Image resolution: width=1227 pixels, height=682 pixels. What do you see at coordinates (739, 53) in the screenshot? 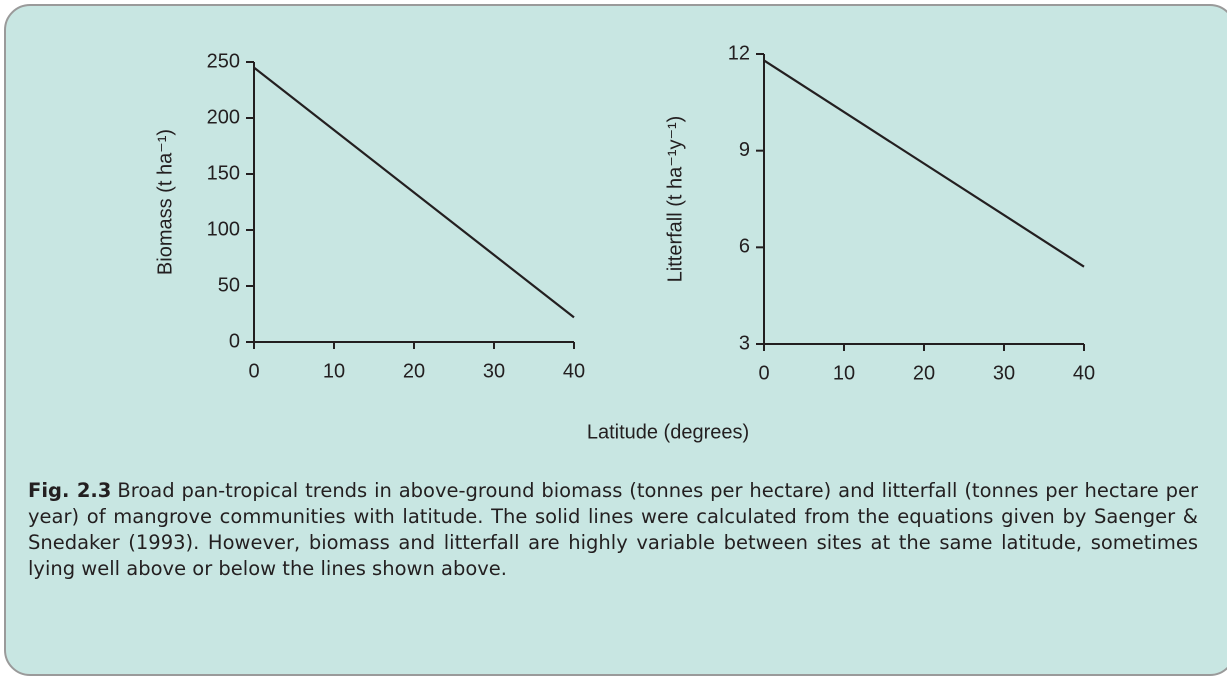
I see `y-tick-label: 12` at bounding box center [739, 53].